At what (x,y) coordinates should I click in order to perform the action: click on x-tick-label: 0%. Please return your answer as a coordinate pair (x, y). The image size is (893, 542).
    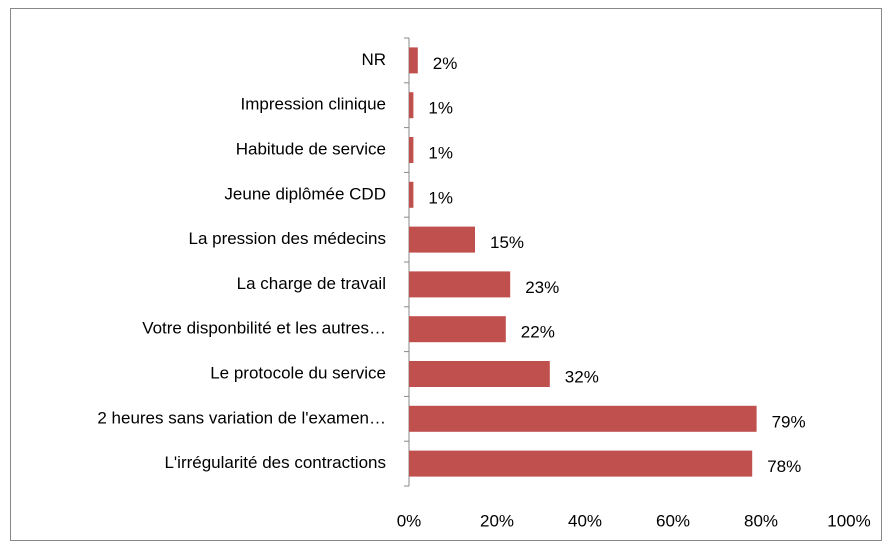
    Looking at the image, I should click on (409, 520).